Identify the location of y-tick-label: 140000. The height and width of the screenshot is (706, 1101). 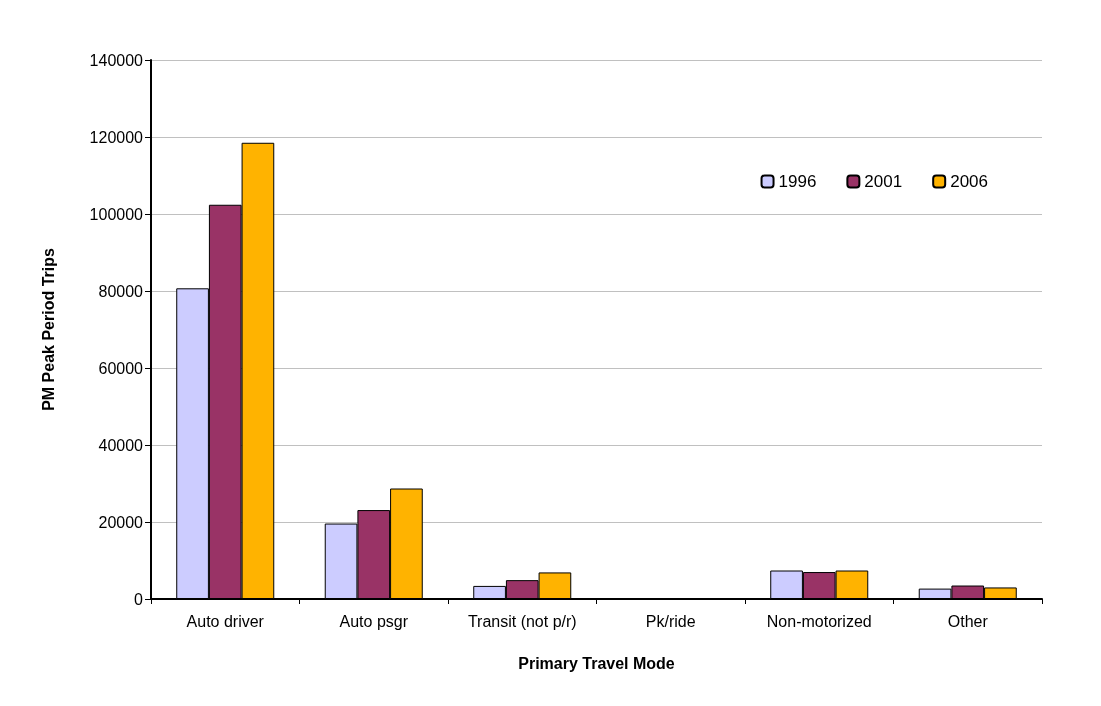
(116, 60).